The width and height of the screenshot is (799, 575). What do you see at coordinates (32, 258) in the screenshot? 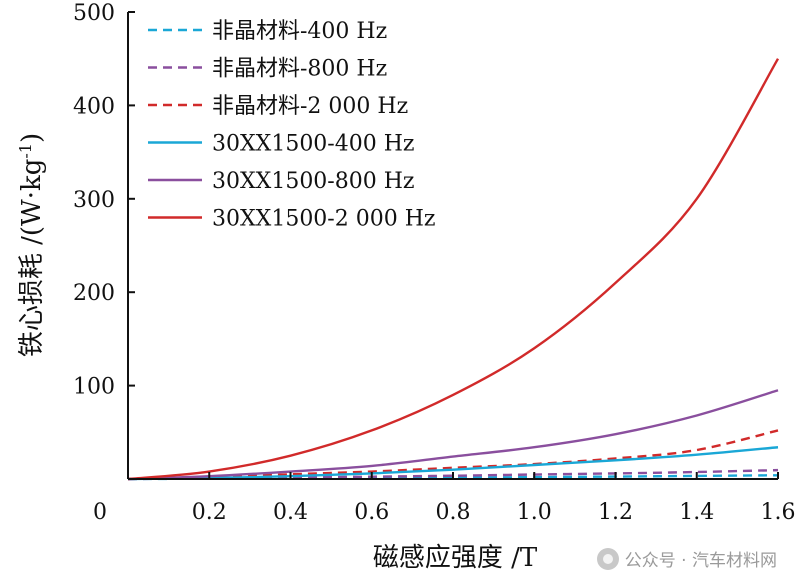
I see `y-axis-title-main: 铁心损耗 /(W·kg` at bounding box center [32, 258].